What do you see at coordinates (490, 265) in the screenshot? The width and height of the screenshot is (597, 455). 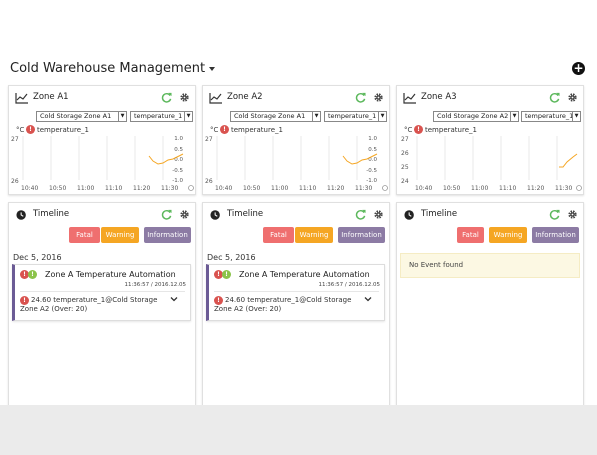 I see `no-event-message: No Event found` at bounding box center [490, 265].